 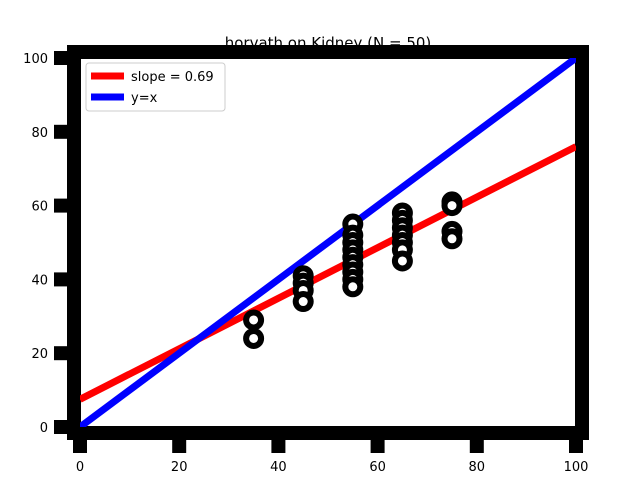 I want to click on x-tick-label: 0, so click(x=80, y=467).